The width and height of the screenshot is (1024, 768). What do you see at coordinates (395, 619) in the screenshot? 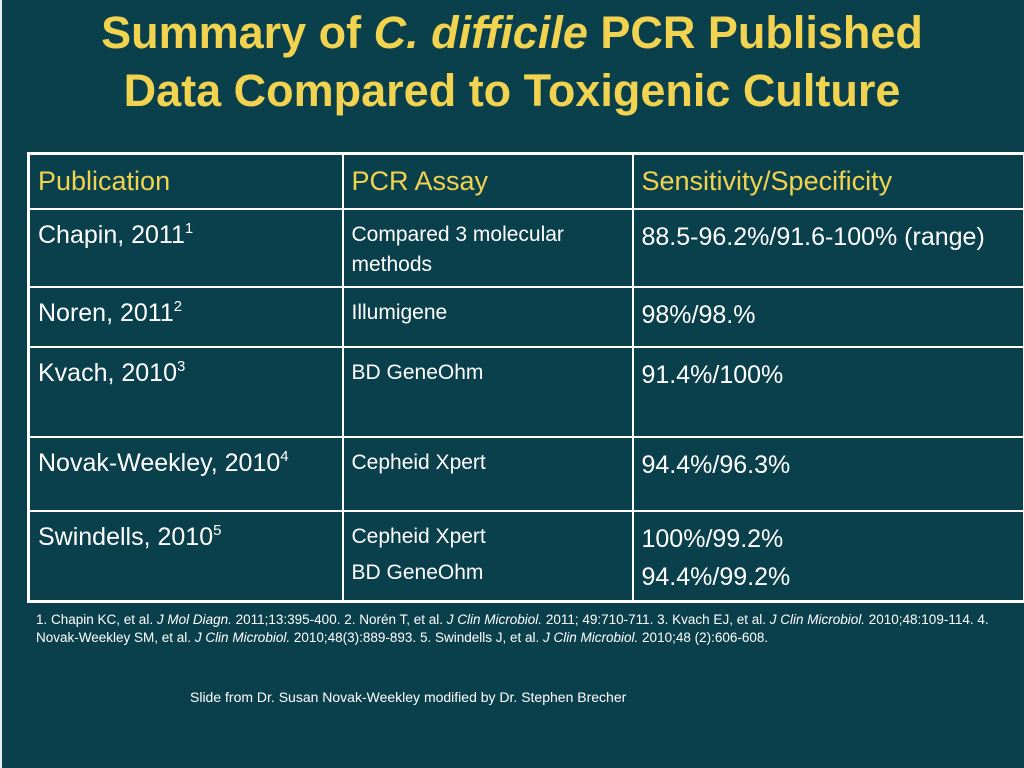
I see `reference-text: 2. Norén T, et al.` at bounding box center [395, 619].